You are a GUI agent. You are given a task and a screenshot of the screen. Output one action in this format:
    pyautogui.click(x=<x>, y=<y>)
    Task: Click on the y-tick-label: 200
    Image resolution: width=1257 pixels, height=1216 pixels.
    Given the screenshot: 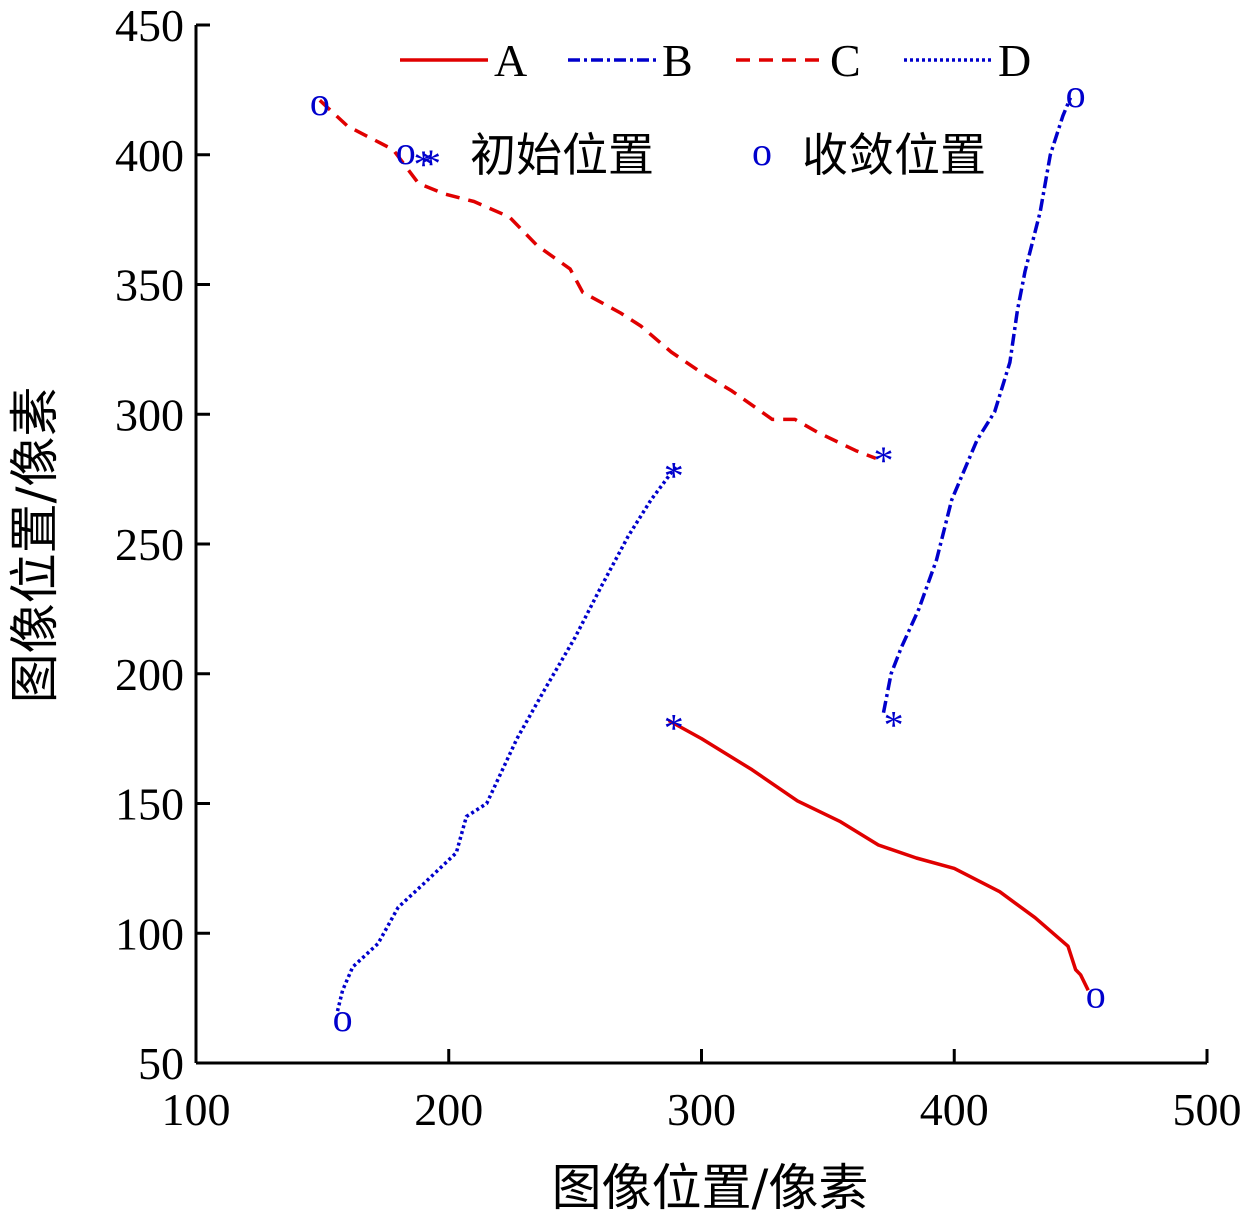 What is the action you would take?
    pyautogui.click(x=149, y=674)
    